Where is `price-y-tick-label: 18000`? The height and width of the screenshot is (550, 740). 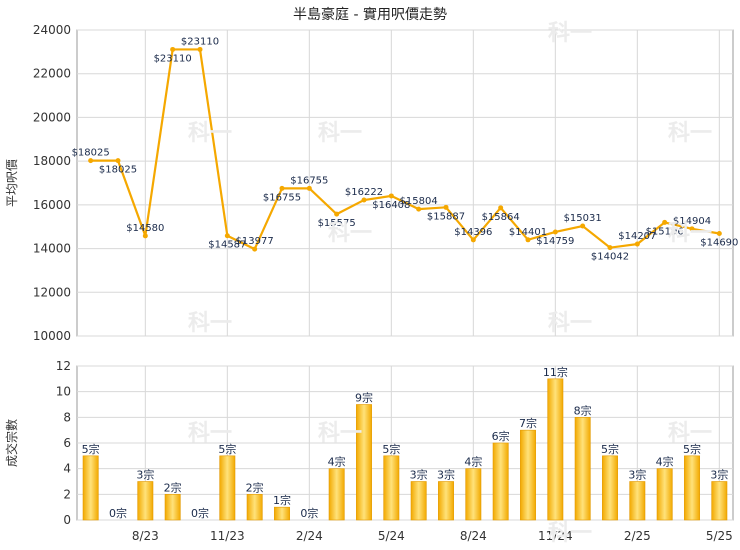
price-y-tick-label: 18000 is located at coordinates (52, 161).